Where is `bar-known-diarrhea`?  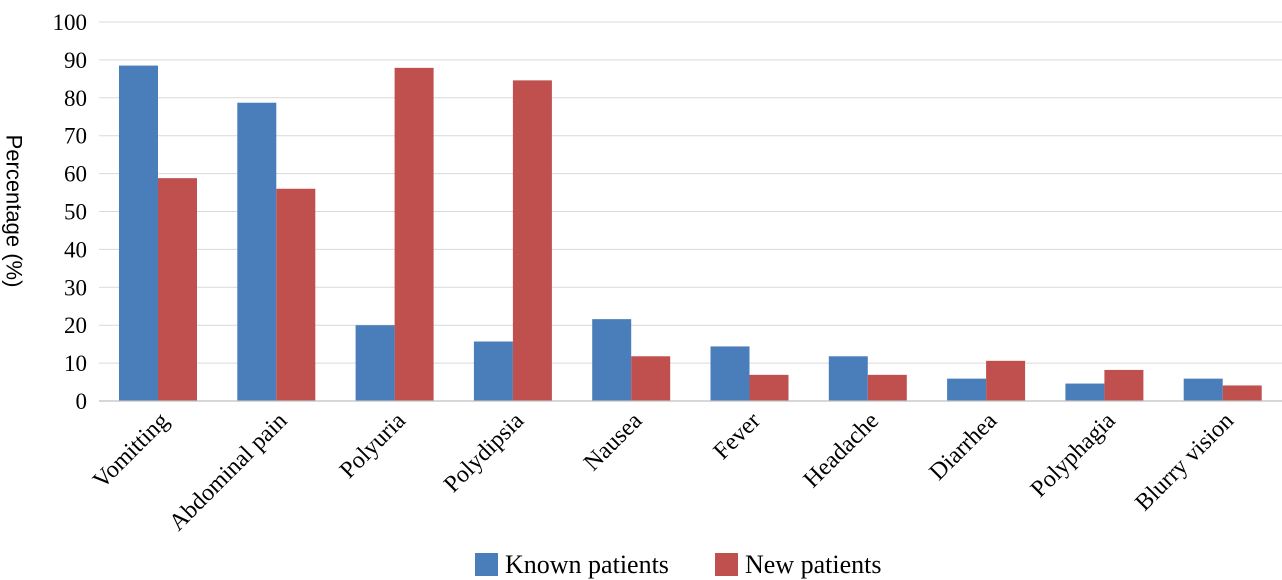 bar-known-diarrhea is located at coordinates (967, 389).